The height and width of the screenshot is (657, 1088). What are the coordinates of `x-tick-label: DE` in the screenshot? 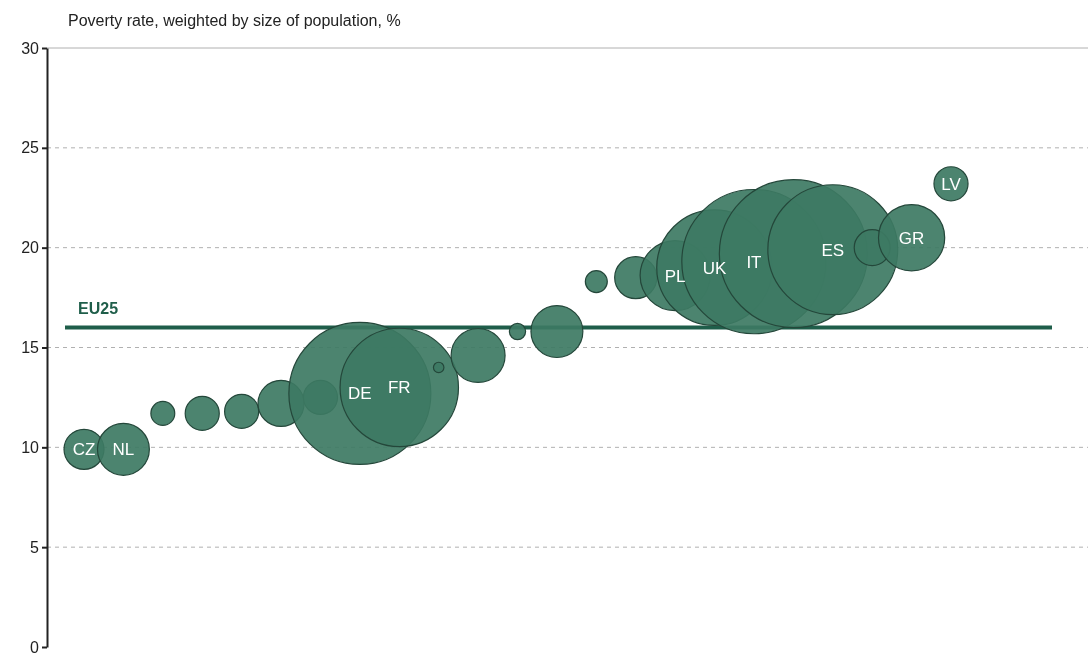 It's located at (360, 394).